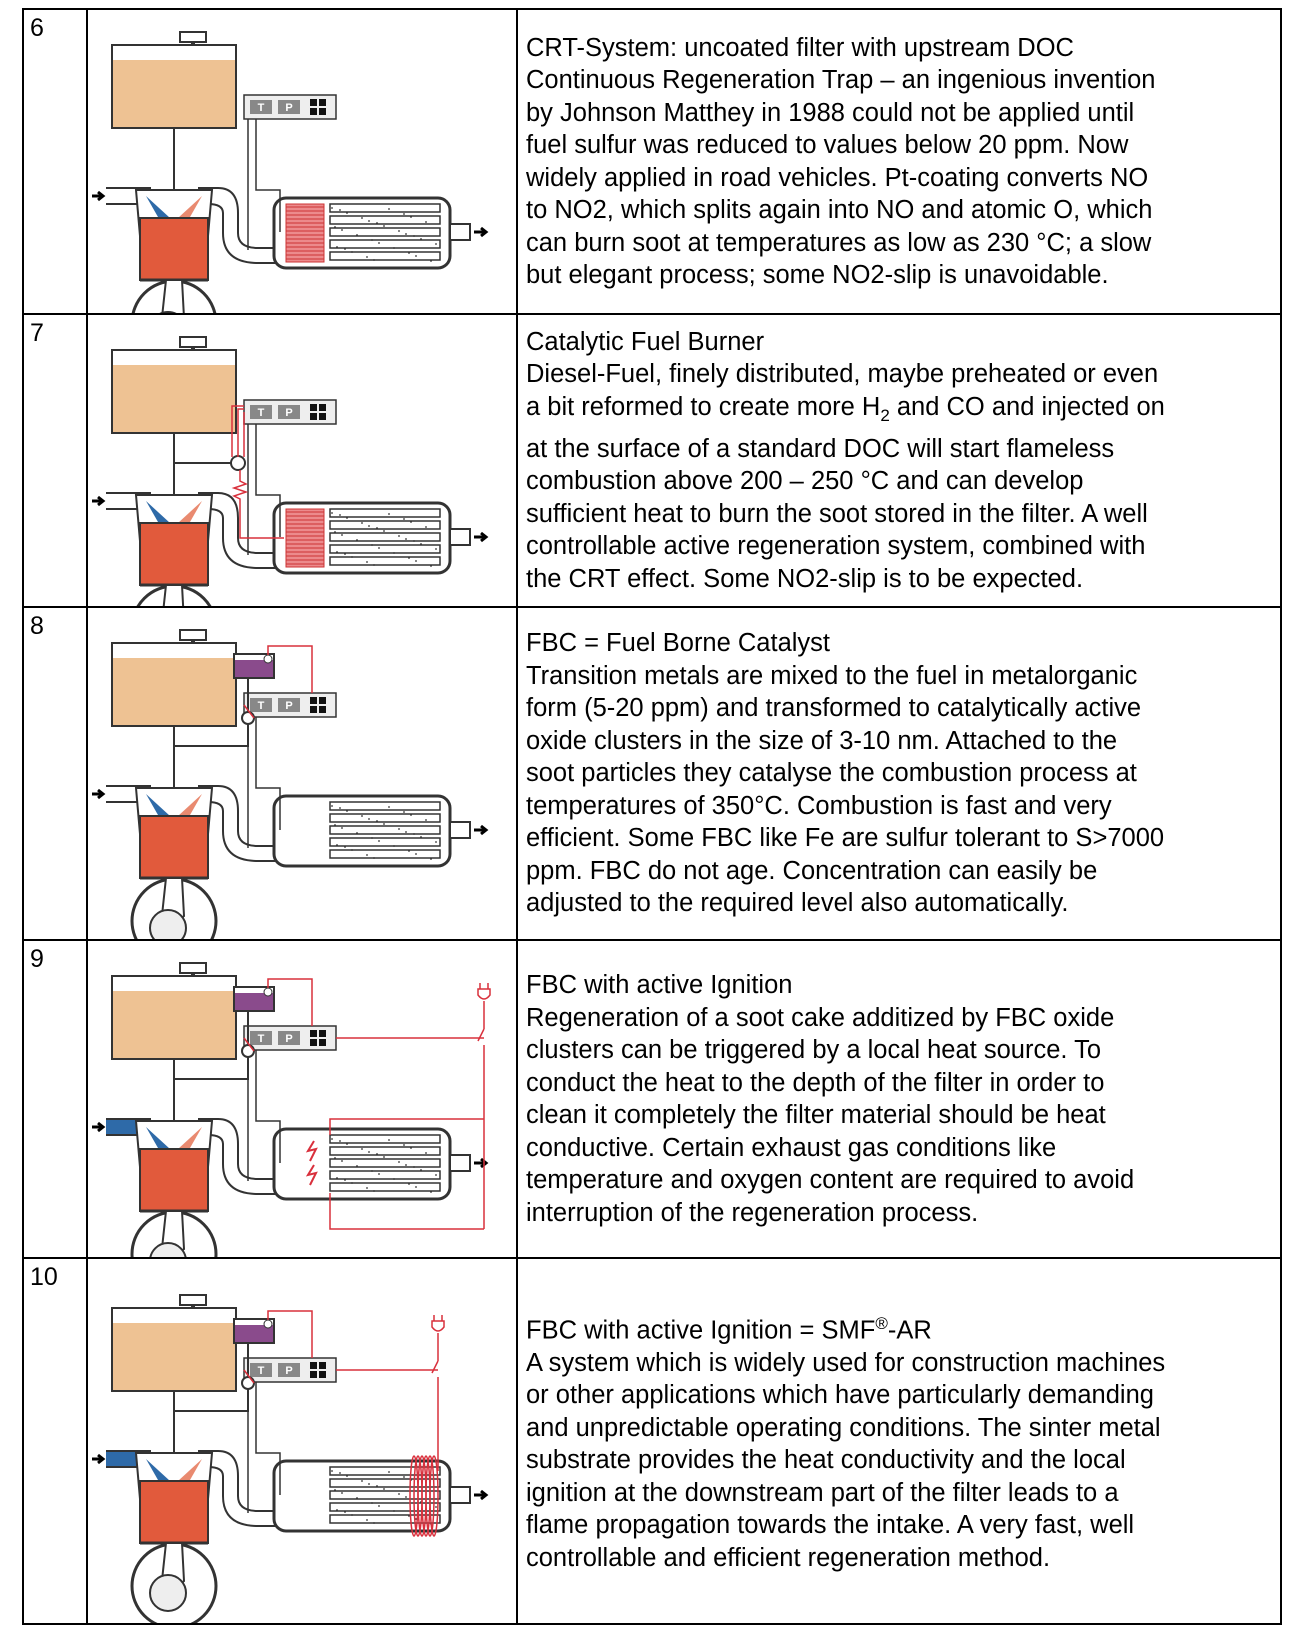 The width and height of the screenshot is (1304, 1633). What do you see at coordinates (55, 1099) in the screenshot?
I see `row-number: 9` at bounding box center [55, 1099].